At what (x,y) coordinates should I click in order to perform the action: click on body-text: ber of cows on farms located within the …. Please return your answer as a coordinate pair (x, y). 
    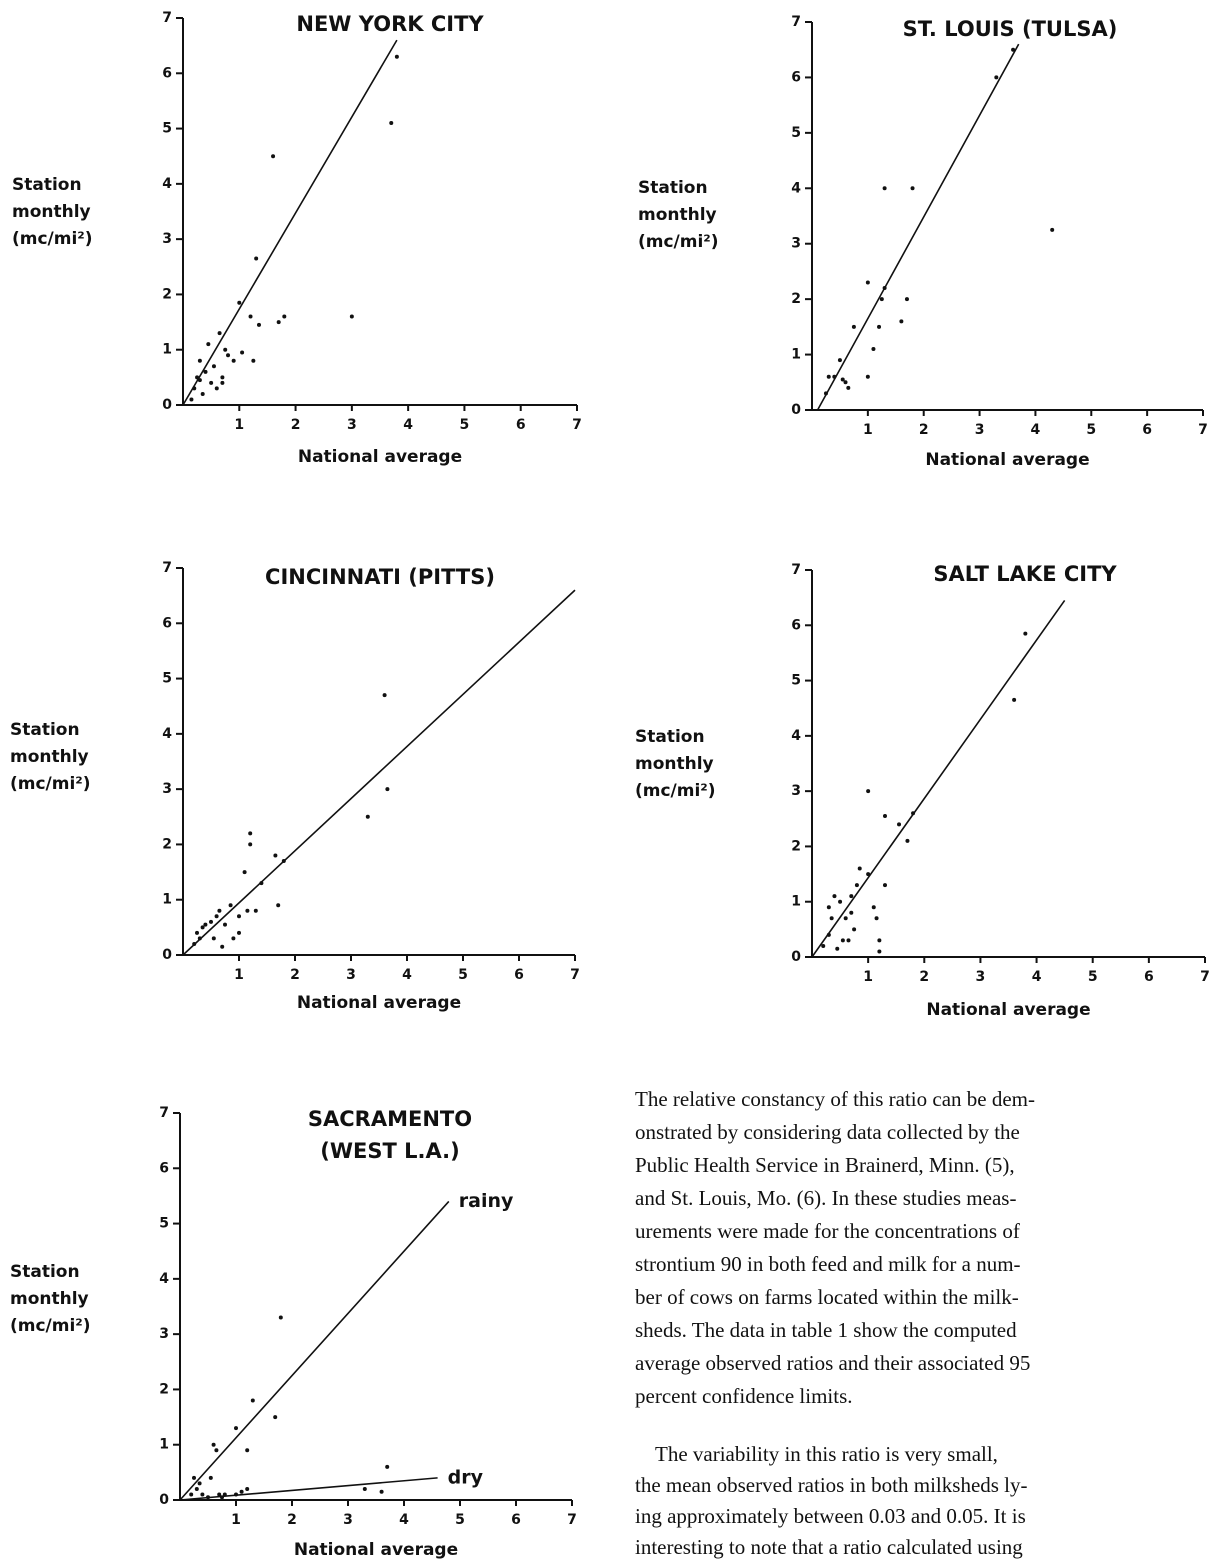
    Looking at the image, I should click on (827, 1297).